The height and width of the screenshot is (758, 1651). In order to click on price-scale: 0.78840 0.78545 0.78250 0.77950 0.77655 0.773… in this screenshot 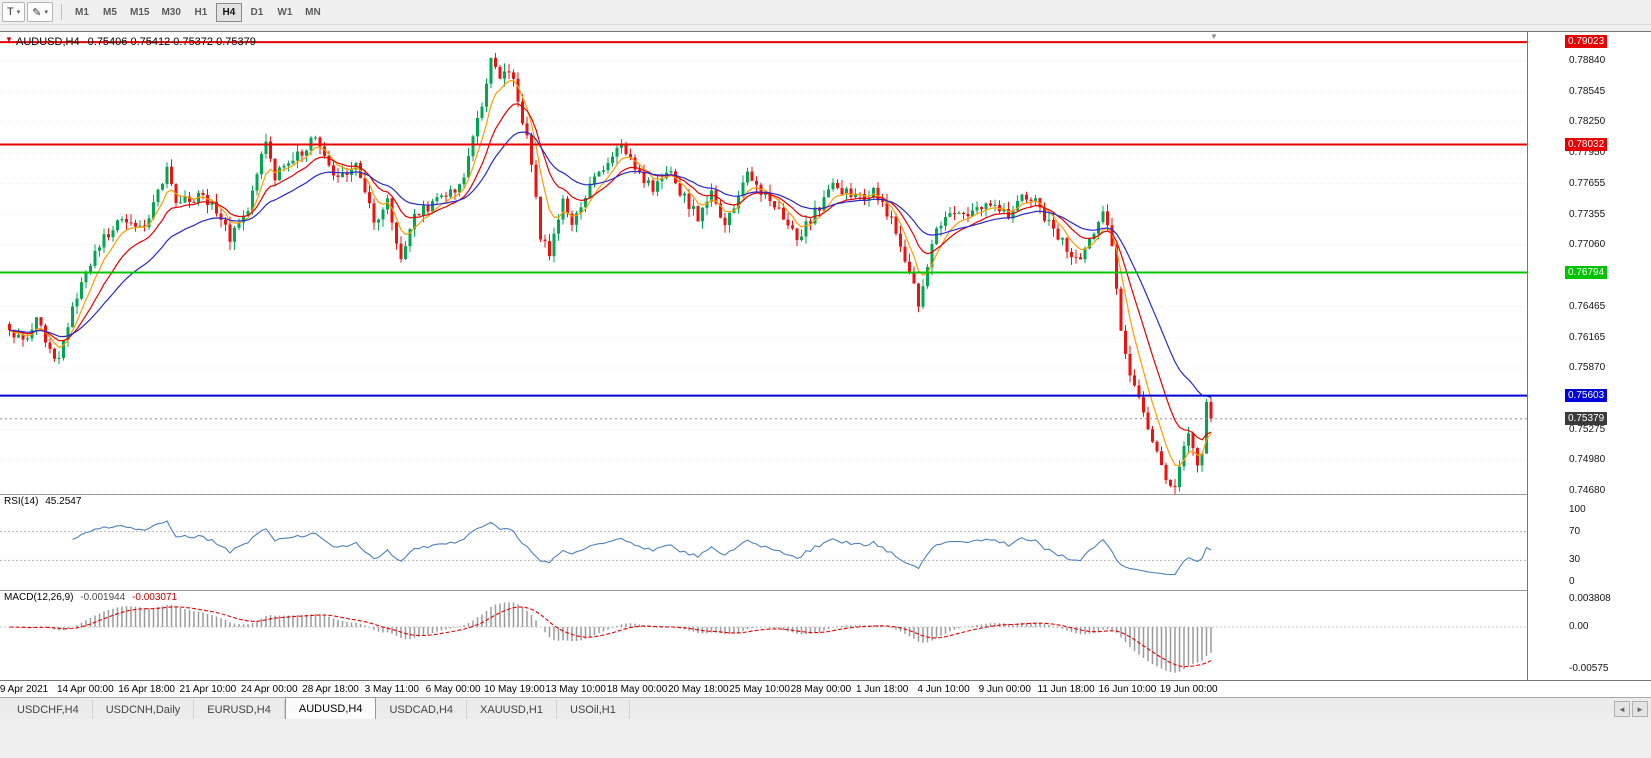, I will do `click(1589, 356)`.